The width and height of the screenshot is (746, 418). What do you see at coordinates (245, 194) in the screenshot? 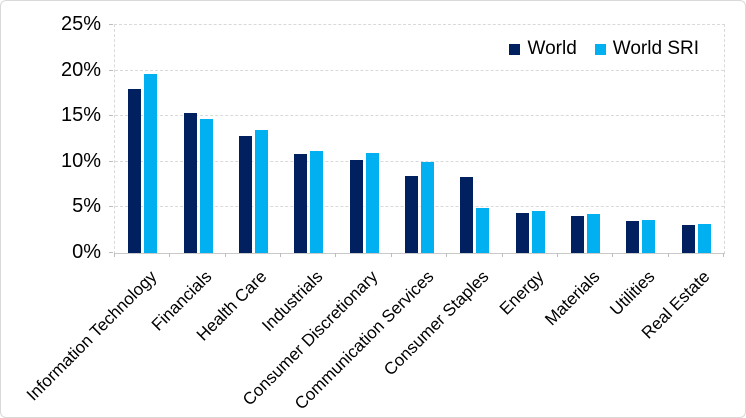
I see `bar-world-health-care` at bounding box center [245, 194].